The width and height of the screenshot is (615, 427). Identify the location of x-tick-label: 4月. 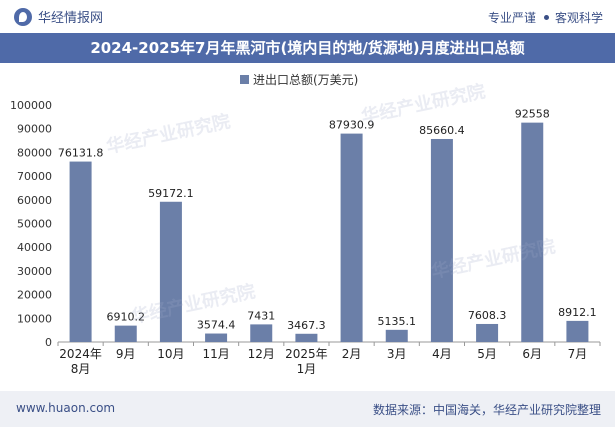
(442, 354).